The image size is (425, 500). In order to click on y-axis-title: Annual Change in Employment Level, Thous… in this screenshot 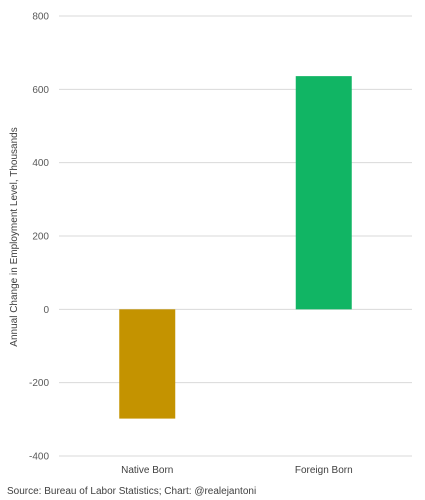, I will do `click(14, 236)`.